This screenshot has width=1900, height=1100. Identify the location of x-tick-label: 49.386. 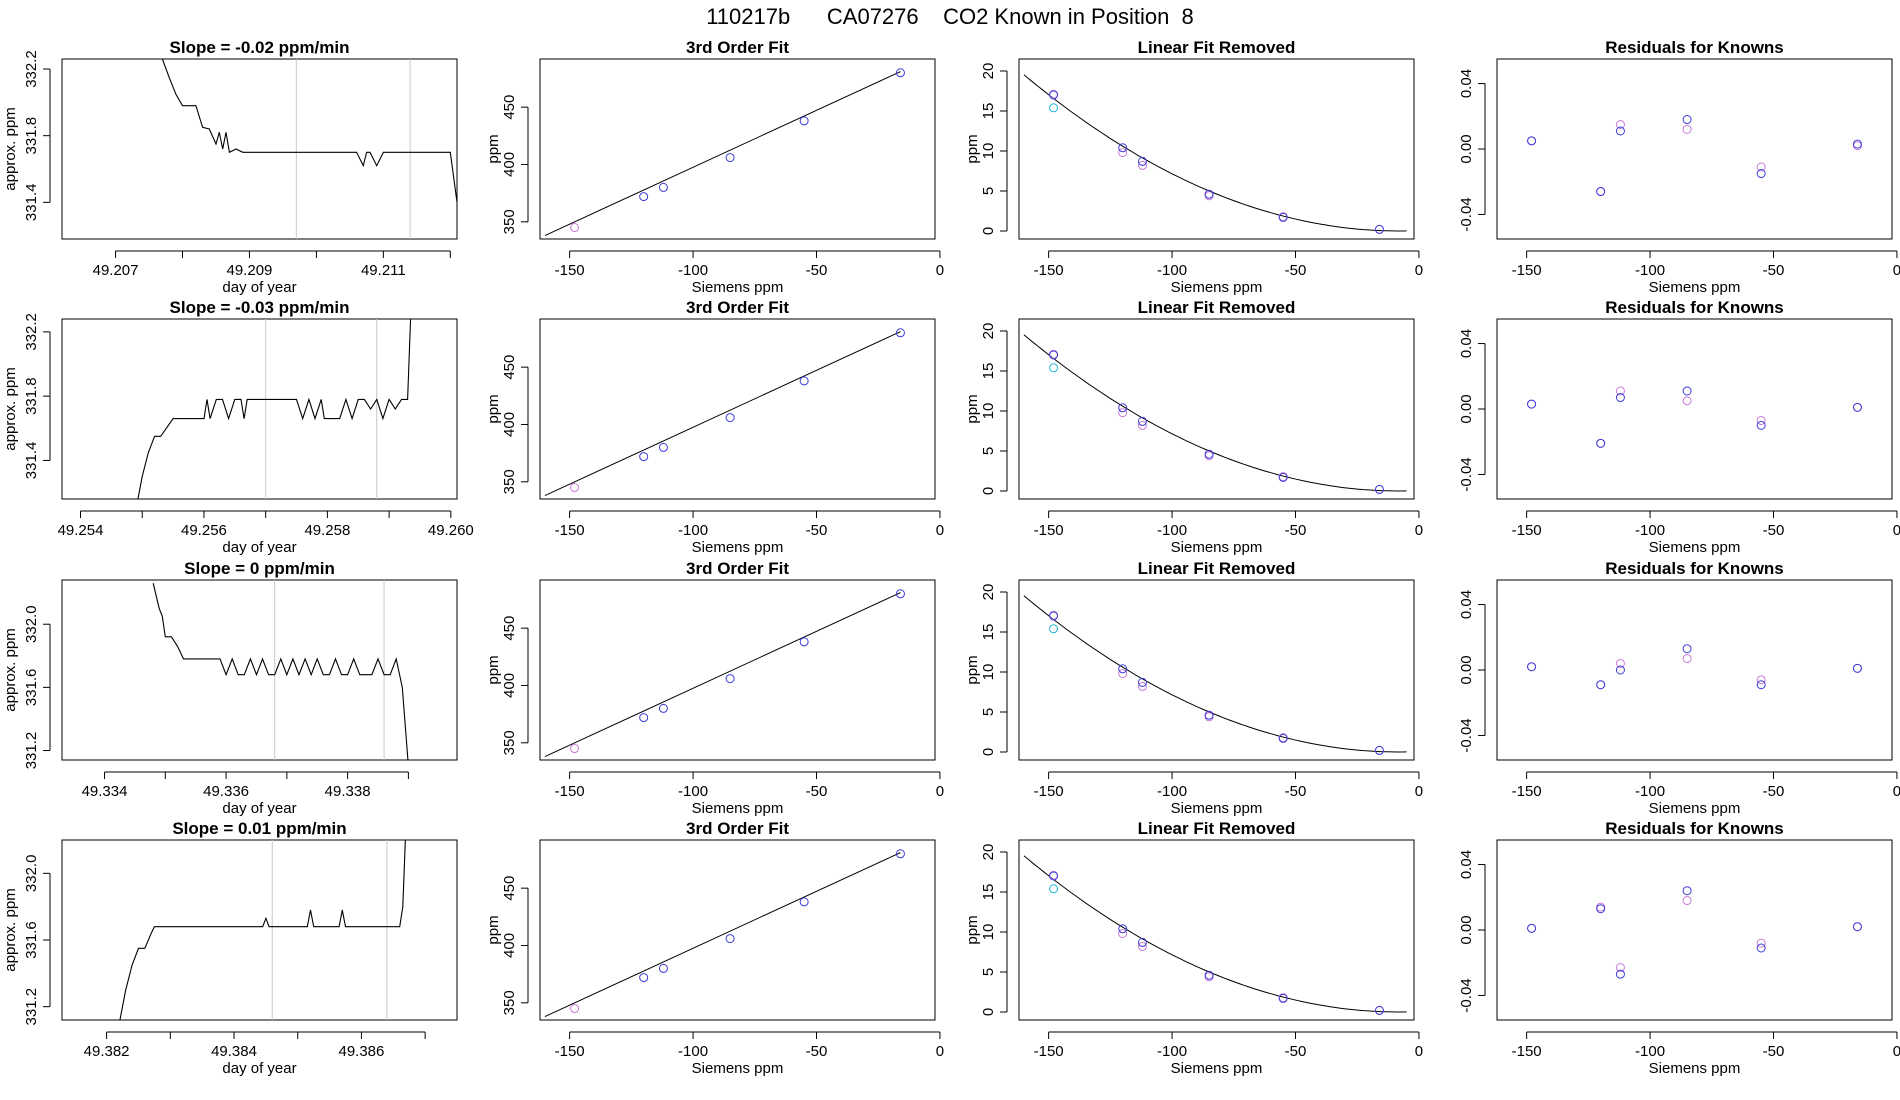
(361, 1051).